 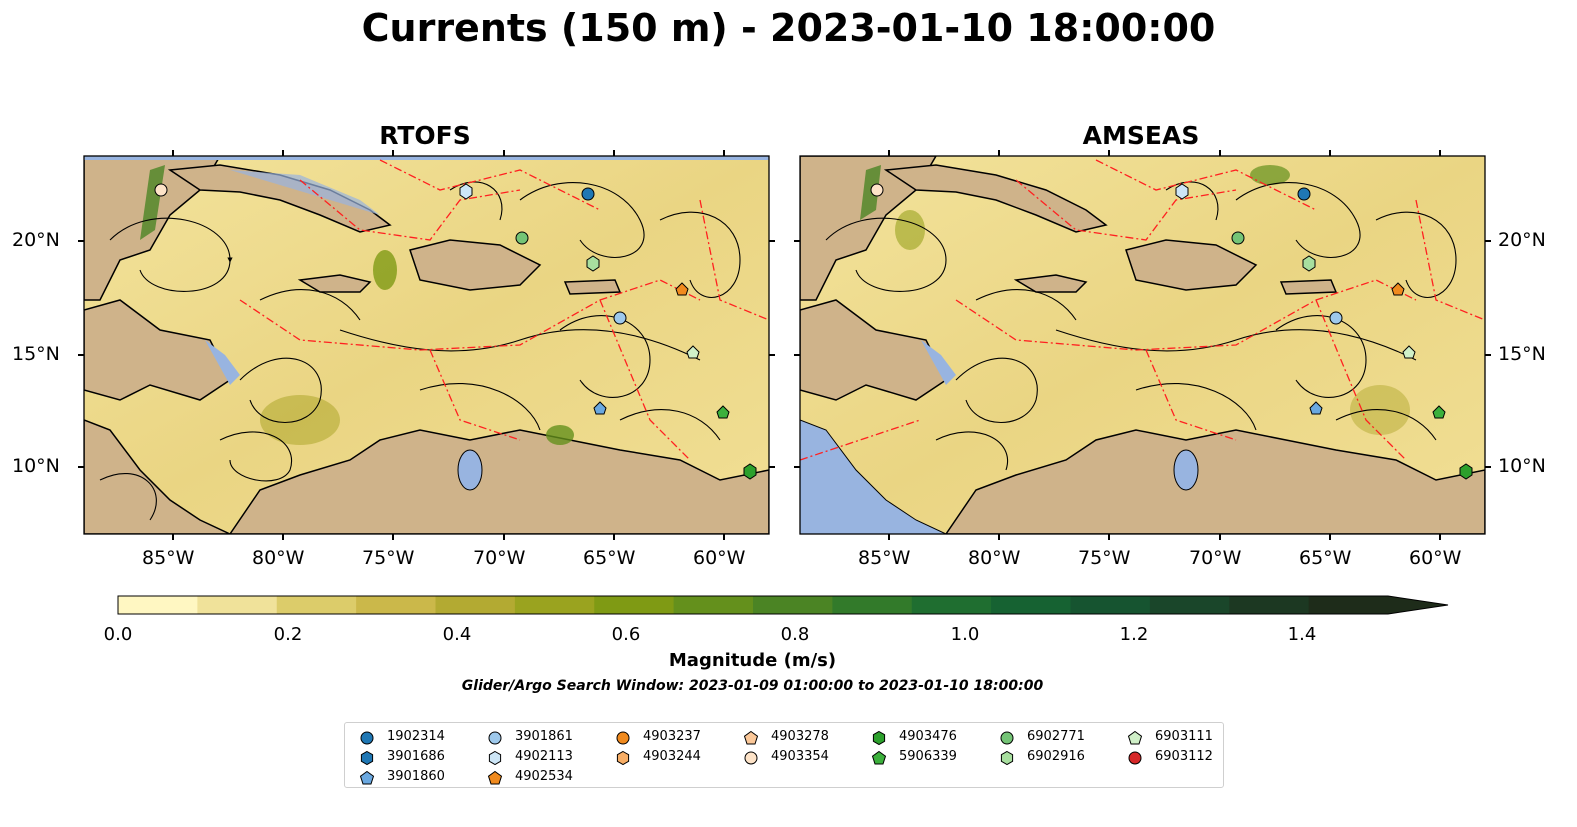 I want to click on lon-label-80w-rtofs: 80°W, so click(x=278, y=558).